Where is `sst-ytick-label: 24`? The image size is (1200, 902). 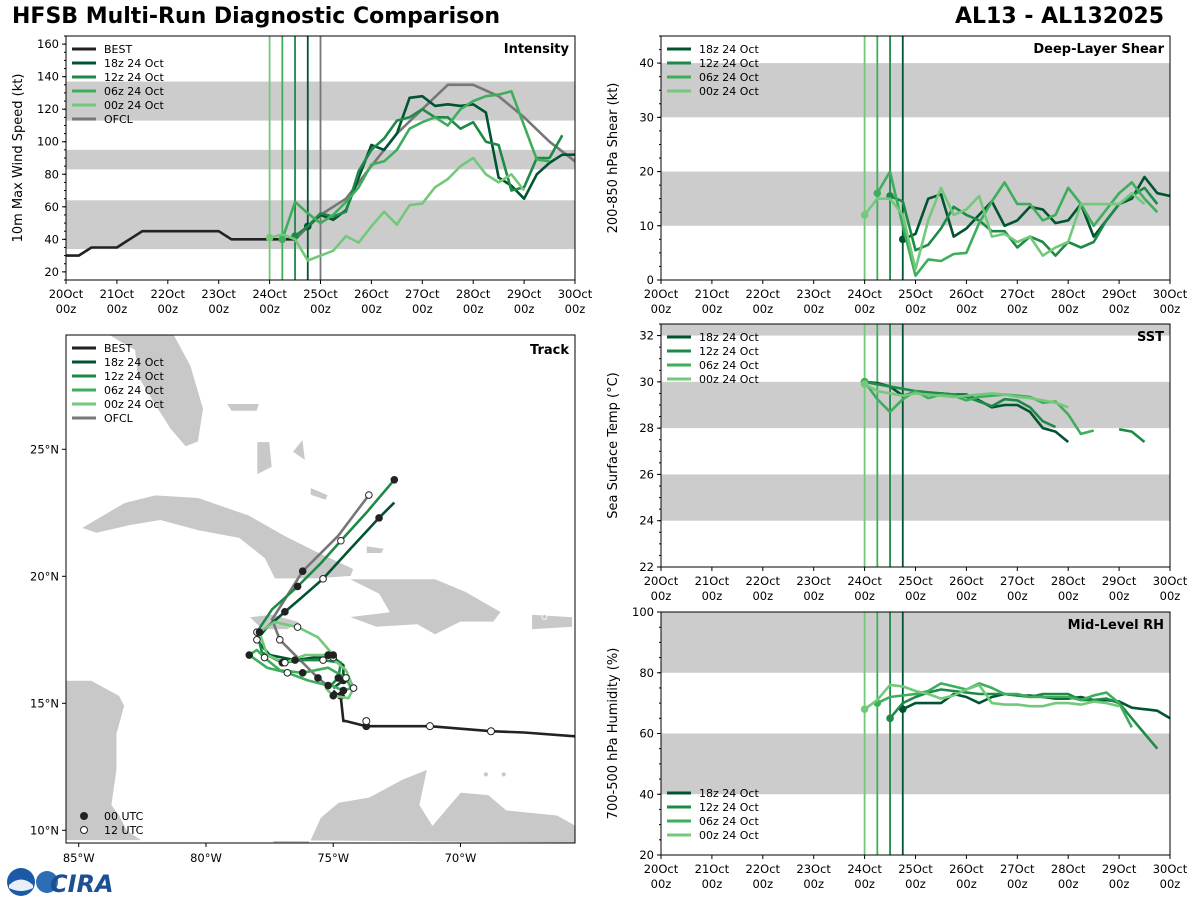 sst-ytick-label: 24 is located at coordinates (646, 521).